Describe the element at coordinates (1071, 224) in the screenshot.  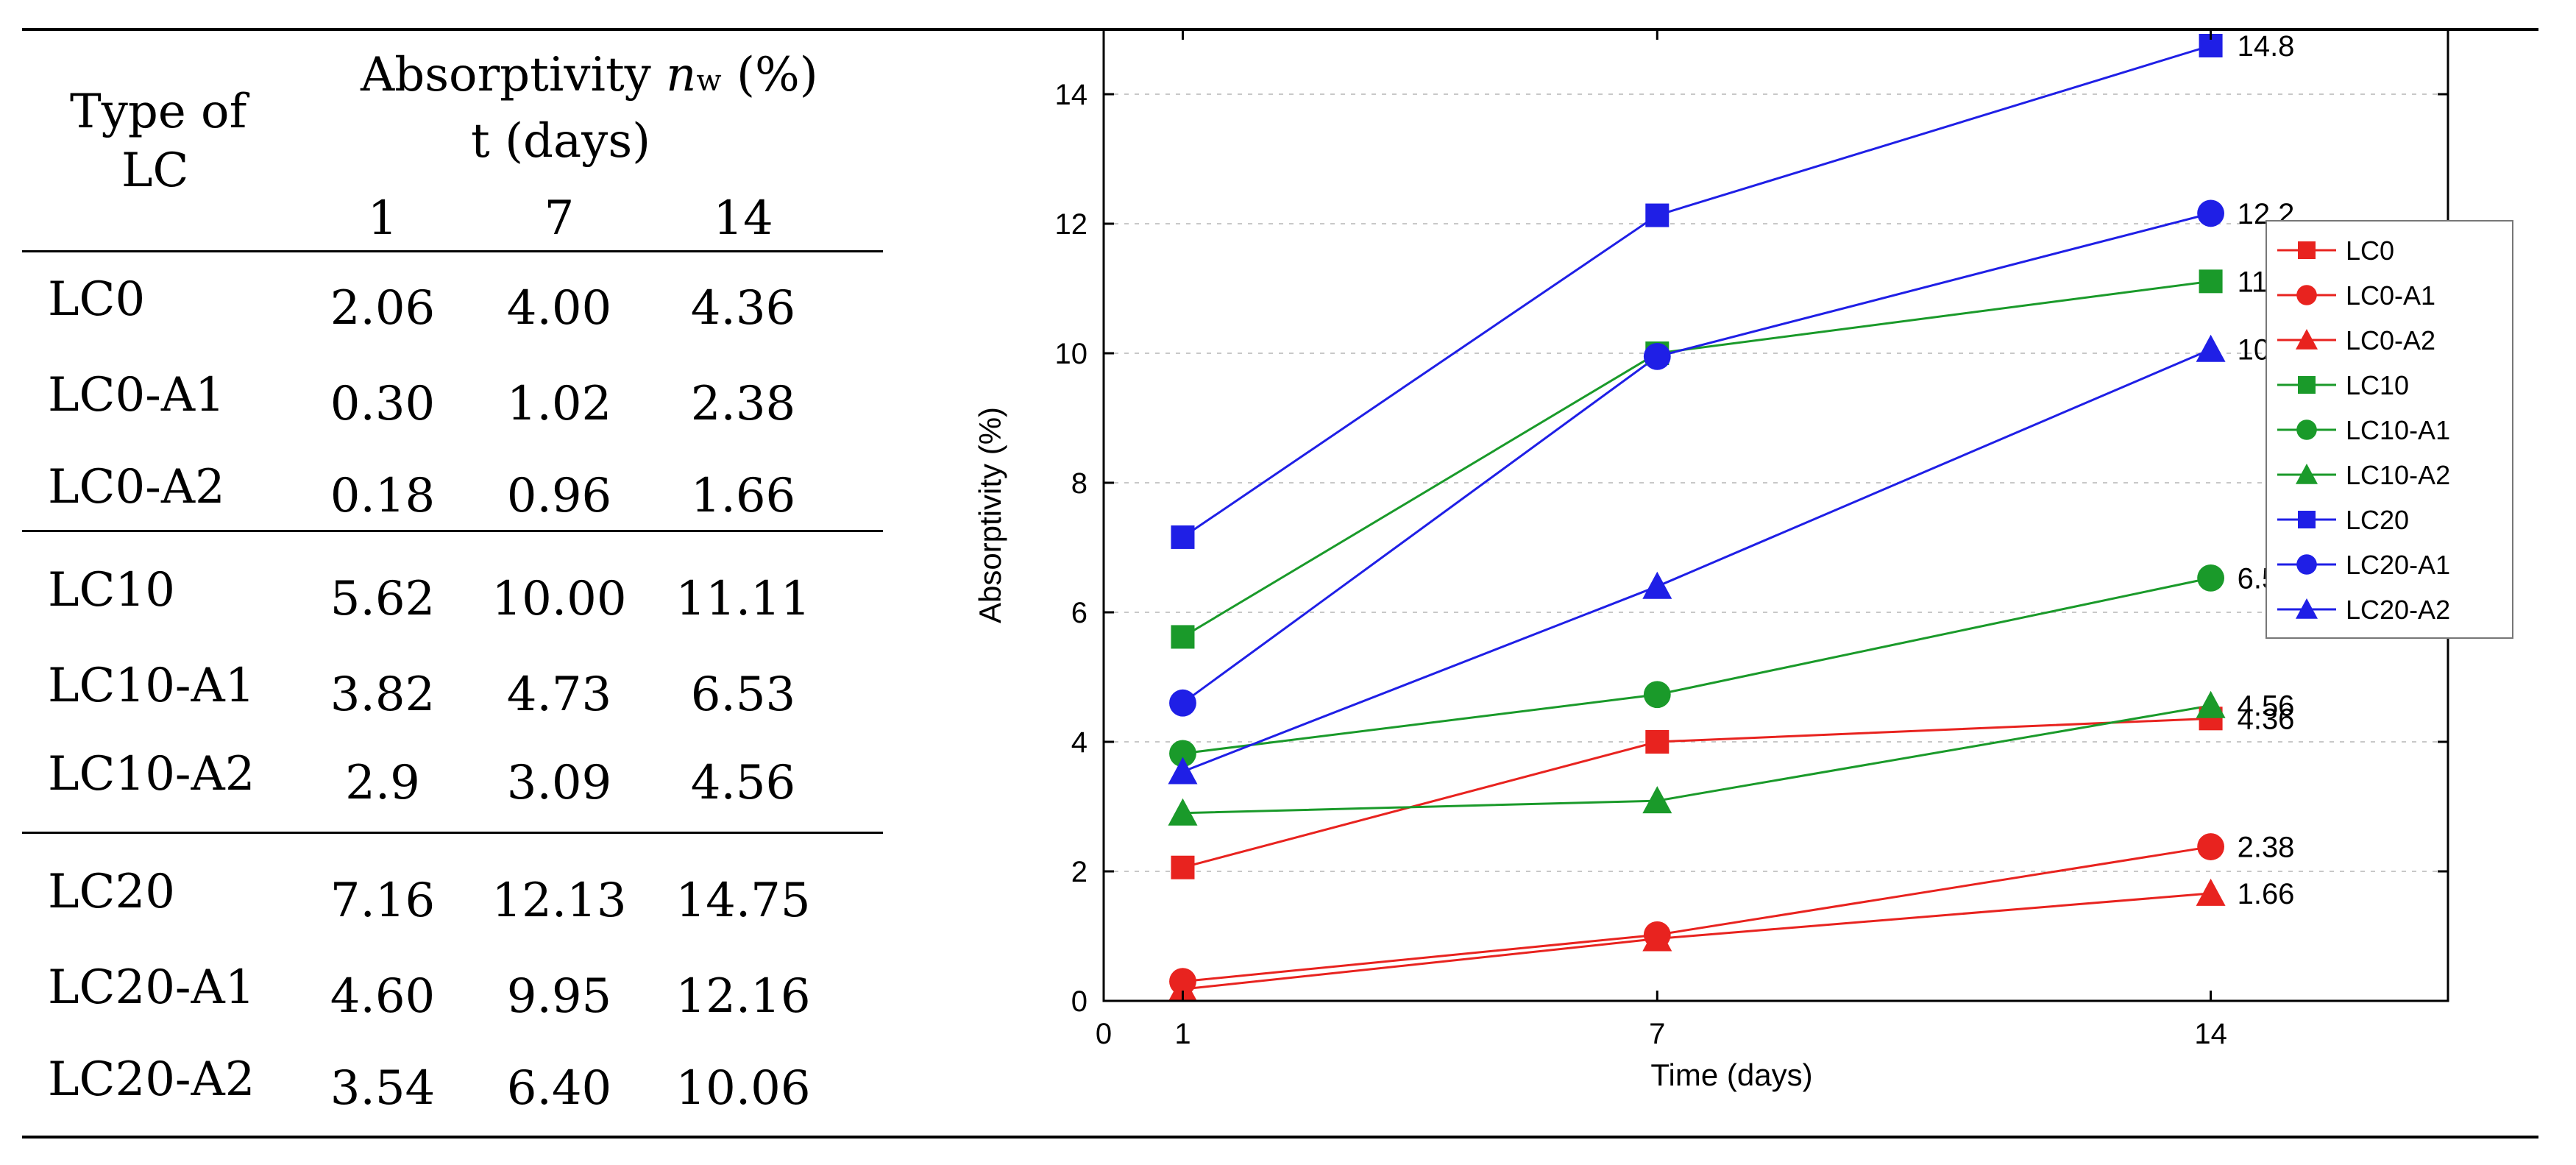
I see `y-tick-label-12: 12` at that location.